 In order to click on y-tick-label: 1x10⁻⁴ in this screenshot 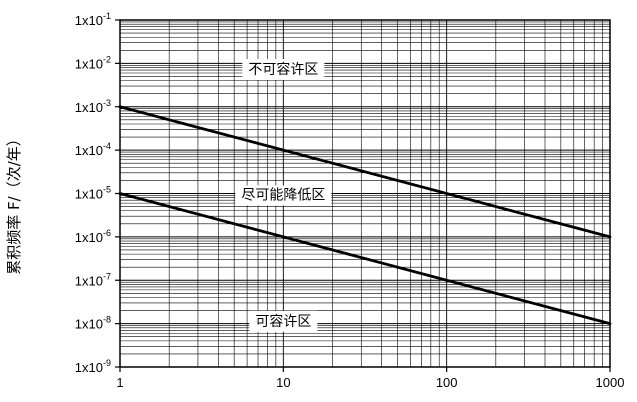, I will do `click(93, 149)`.